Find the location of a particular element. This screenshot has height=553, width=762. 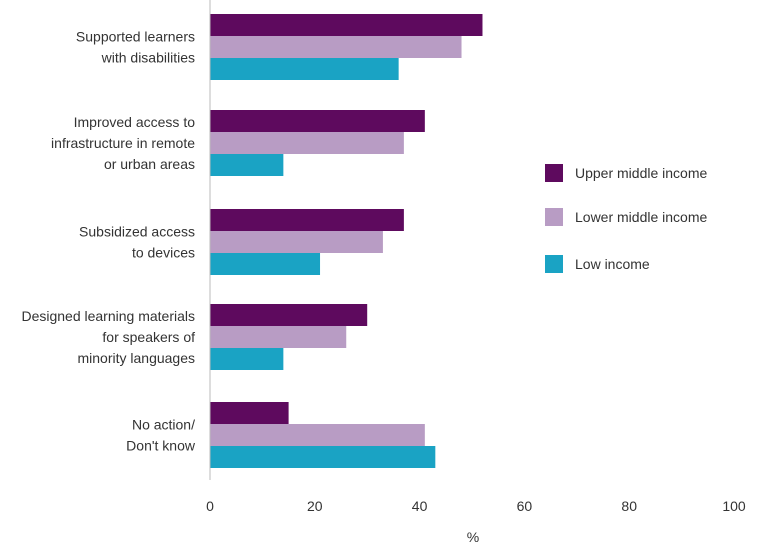

category-label-line: Supported learners is located at coordinates (135, 37).